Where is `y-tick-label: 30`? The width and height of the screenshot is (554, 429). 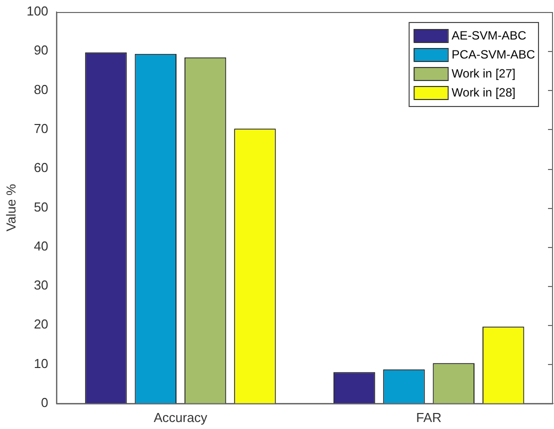 y-tick-label: 30 is located at coordinates (41, 285).